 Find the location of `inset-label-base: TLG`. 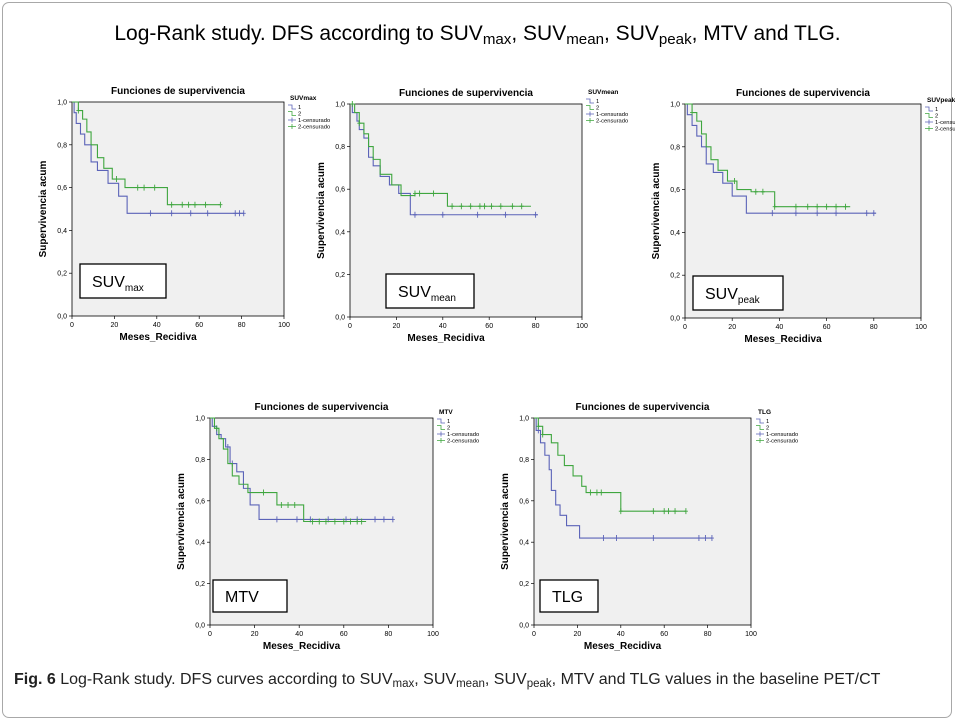

inset-label-base: TLG is located at coordinates (567, 597).